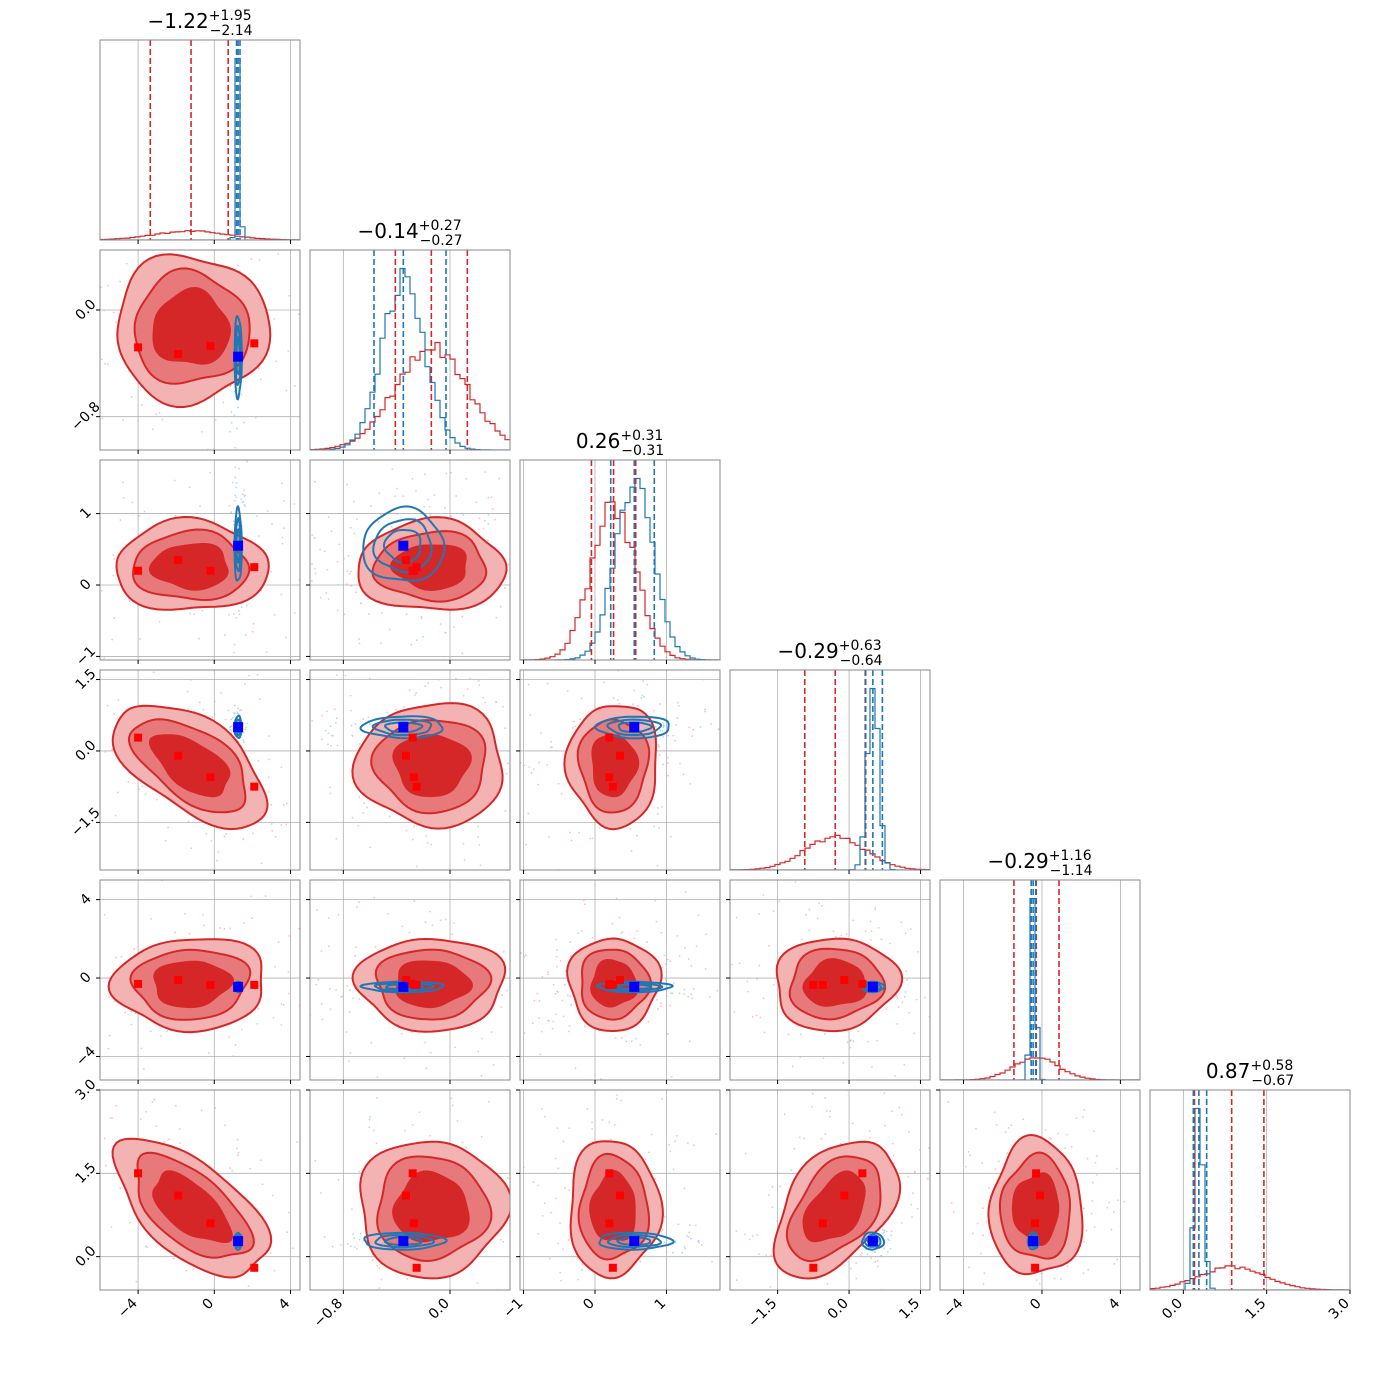 This screenshot has width=1390, height=1390. What do you see at coordinates (432, 766) in the screenshot?
I see `contour-red-inner` at bounding box center [432, 766].